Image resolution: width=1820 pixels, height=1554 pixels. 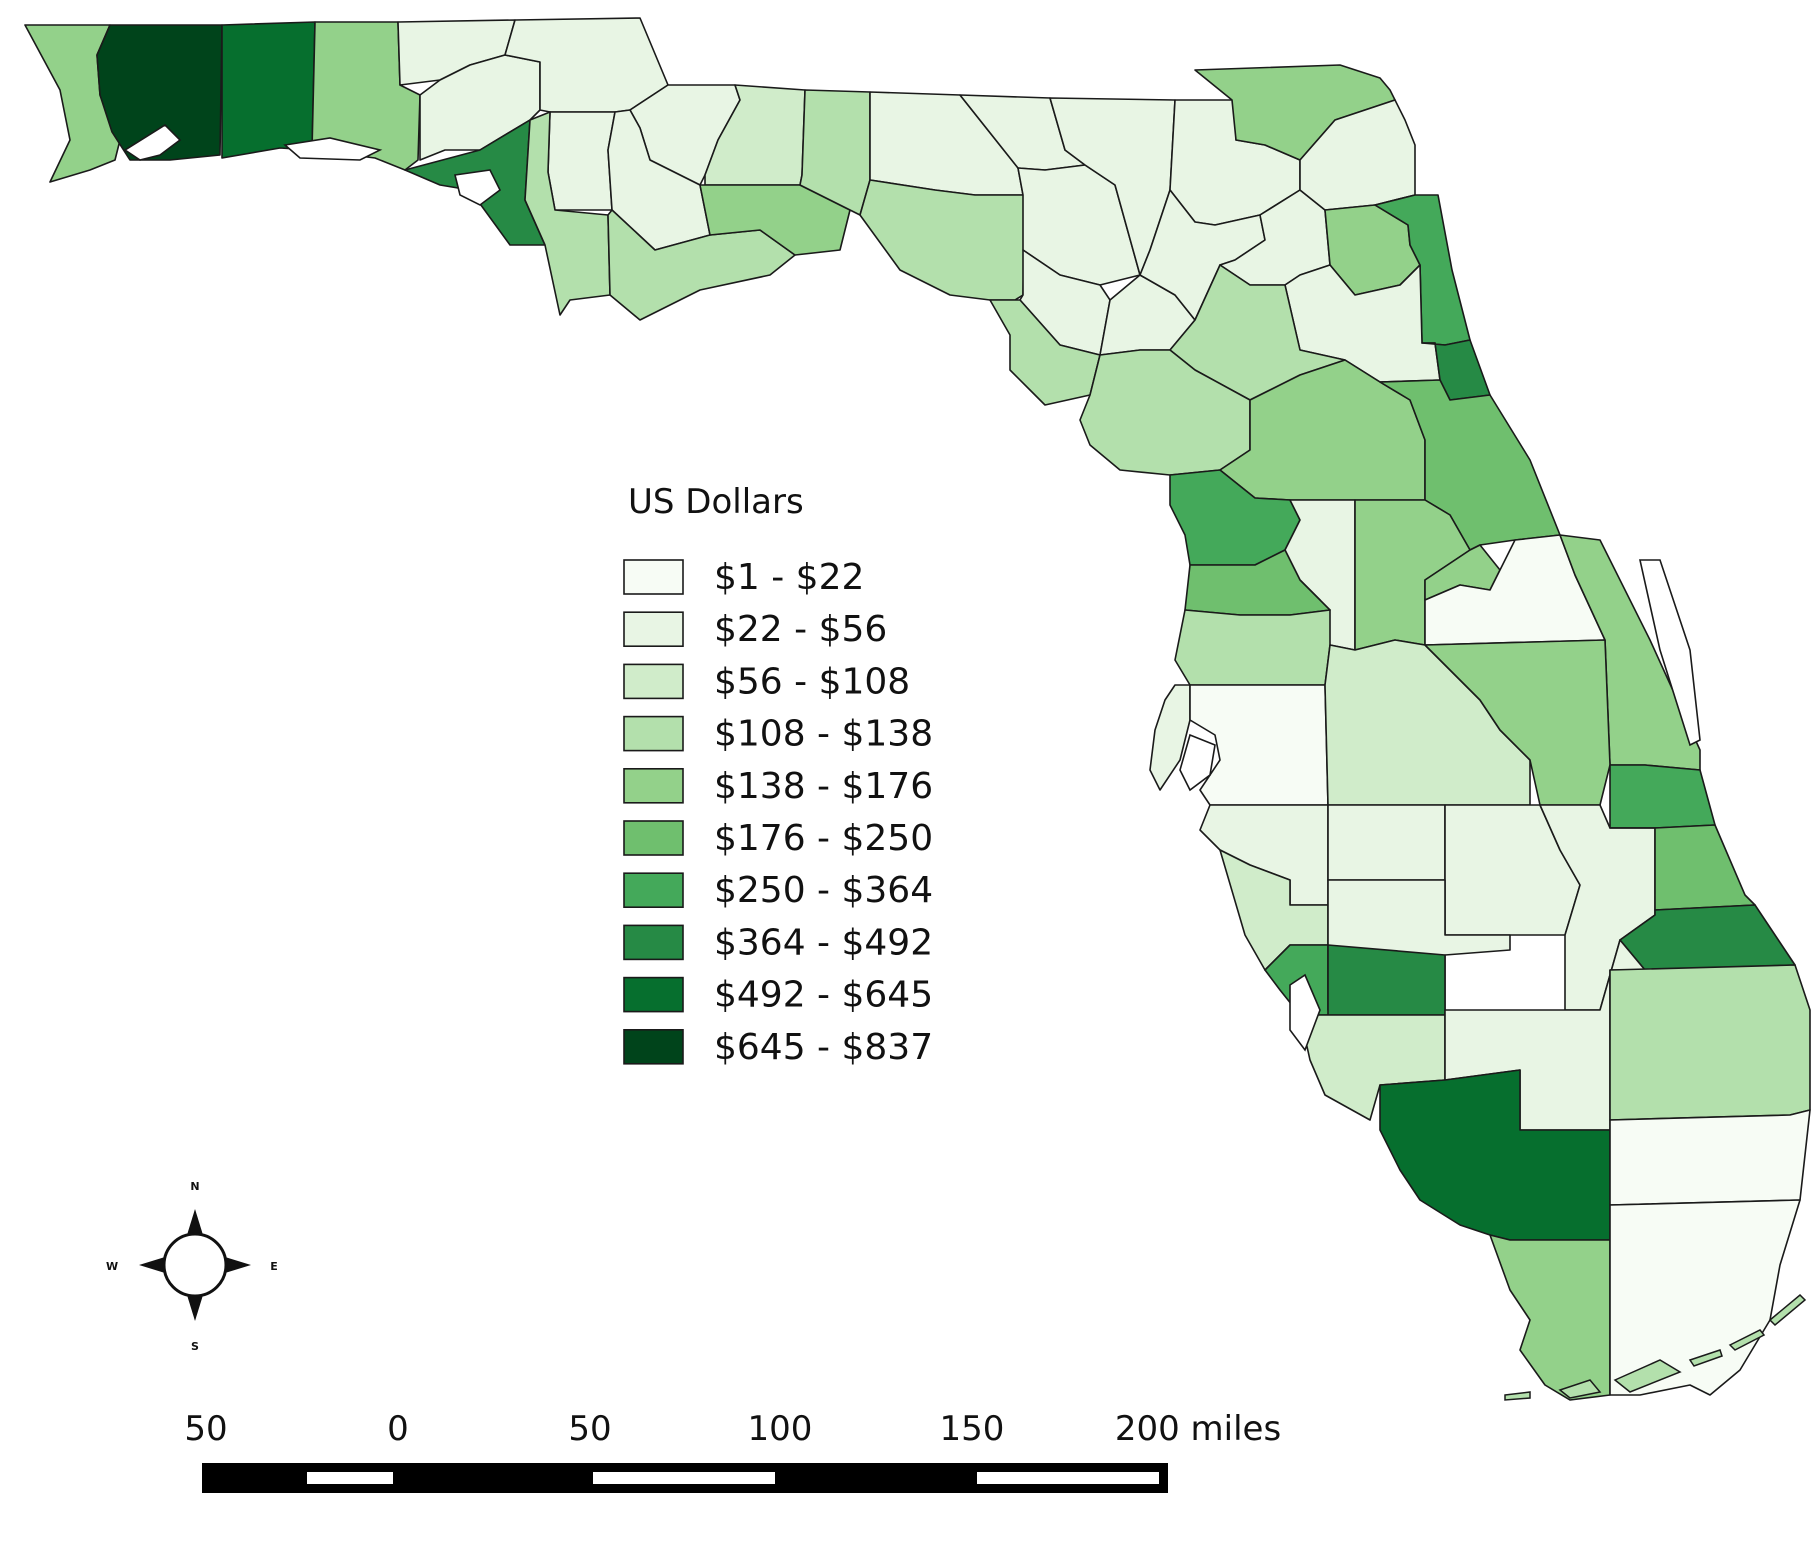 I want to click on county-hardee, so click(x=1386, y=842).